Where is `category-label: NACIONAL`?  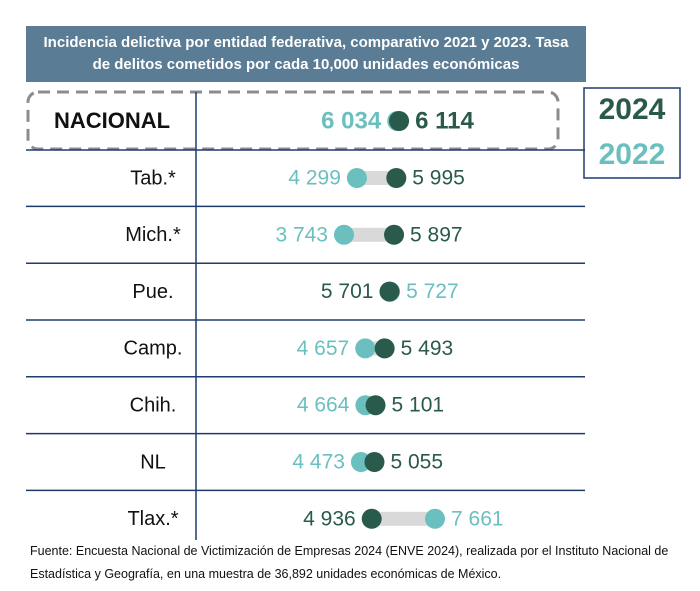
category-label: NACIONAL is located at coordinates (112, 120).